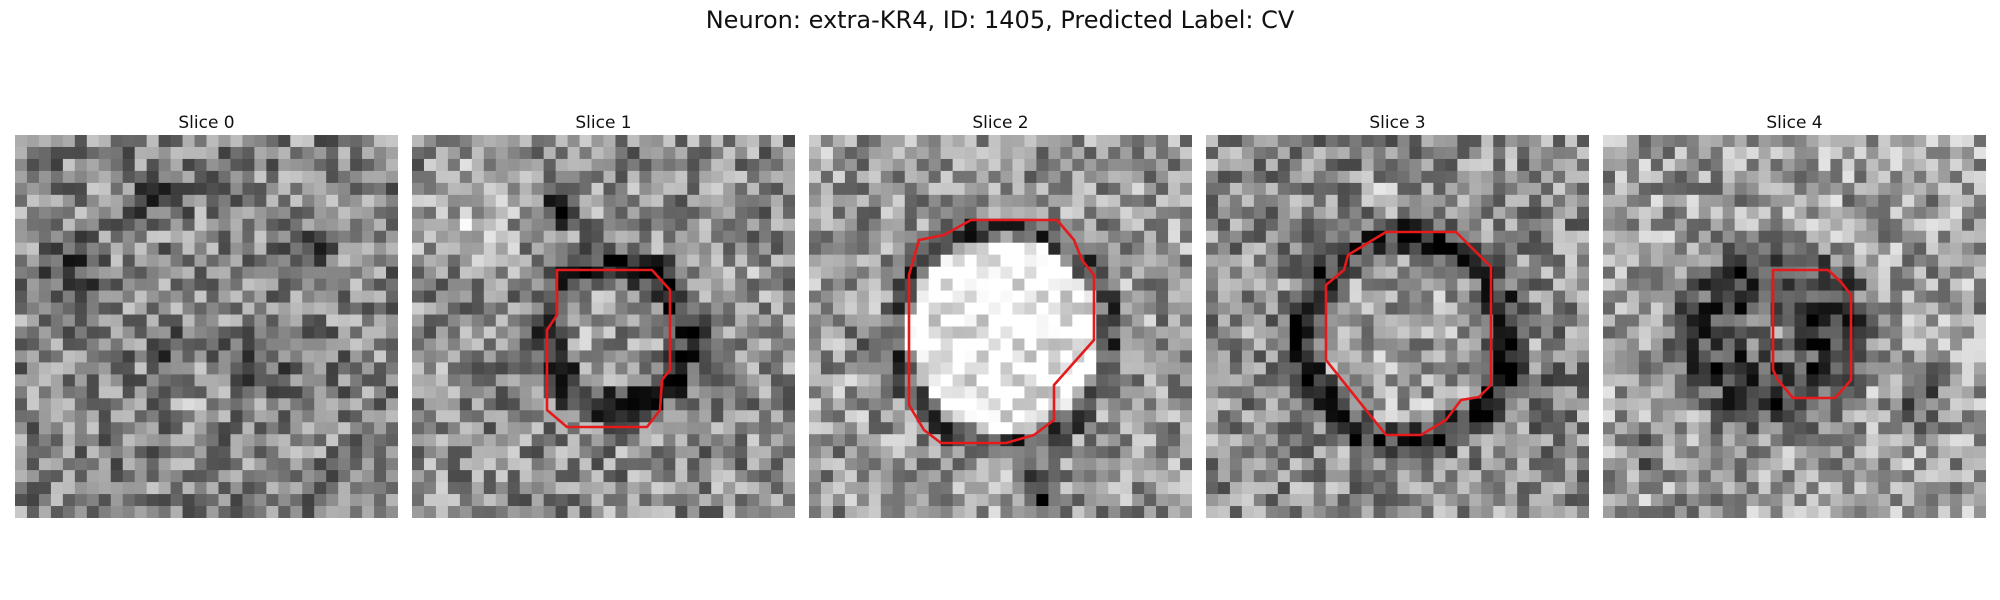 The image size is (2000, 600). What do you see at coordinates (206, 123) in the screenshot?
I see `slice-title: Slice 0` at bounding box center [206, 123].